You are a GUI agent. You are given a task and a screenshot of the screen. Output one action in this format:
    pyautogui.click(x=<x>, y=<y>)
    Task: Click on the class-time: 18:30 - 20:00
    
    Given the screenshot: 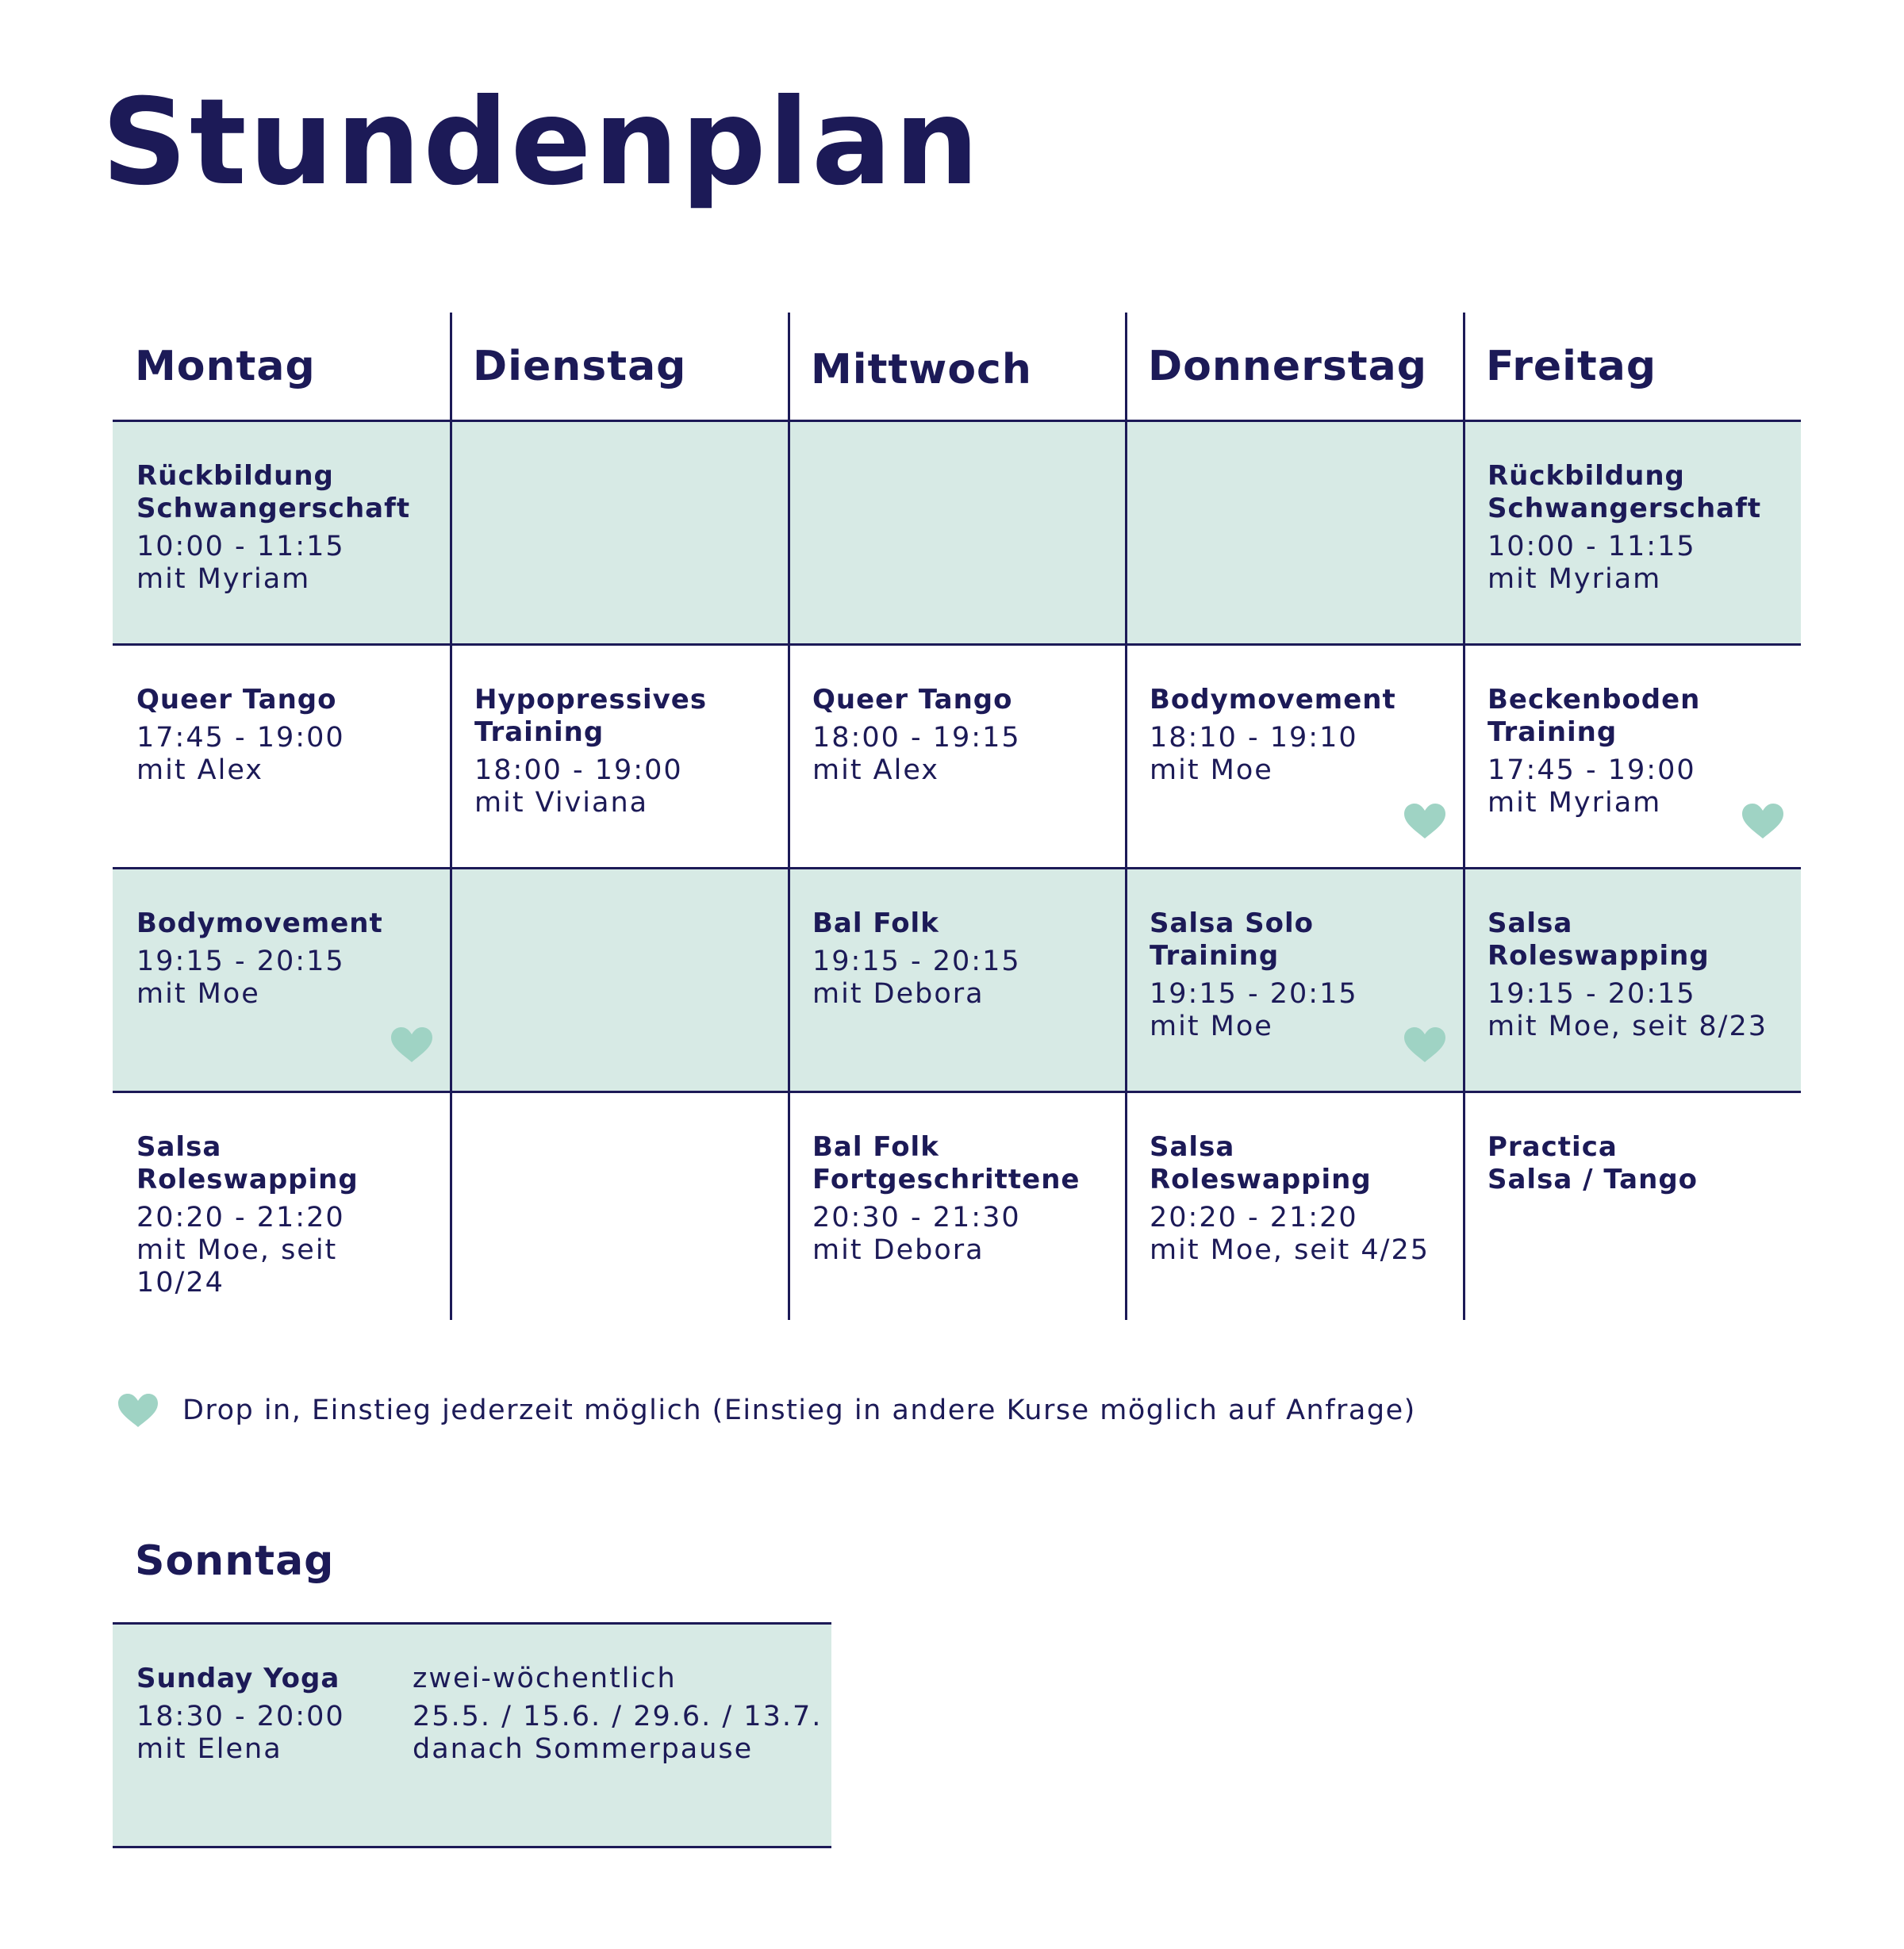 What is the action you would take?
    pyautogui.click(x=240, y=1716)
    